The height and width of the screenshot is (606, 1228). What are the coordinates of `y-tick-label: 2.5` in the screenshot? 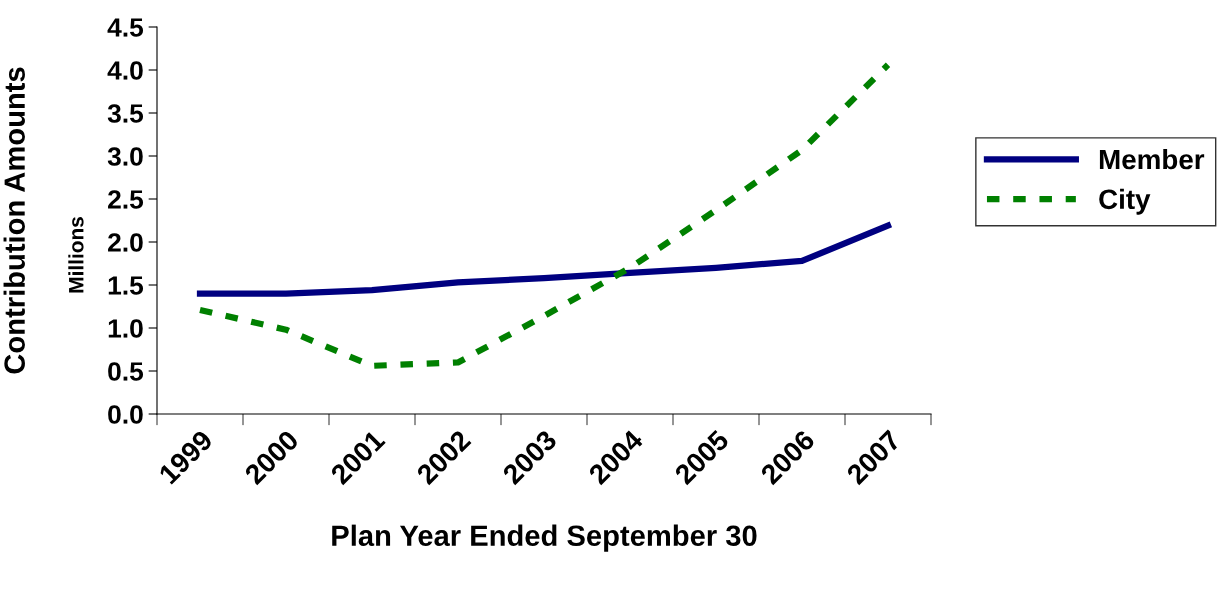 It's located at (126, 199).